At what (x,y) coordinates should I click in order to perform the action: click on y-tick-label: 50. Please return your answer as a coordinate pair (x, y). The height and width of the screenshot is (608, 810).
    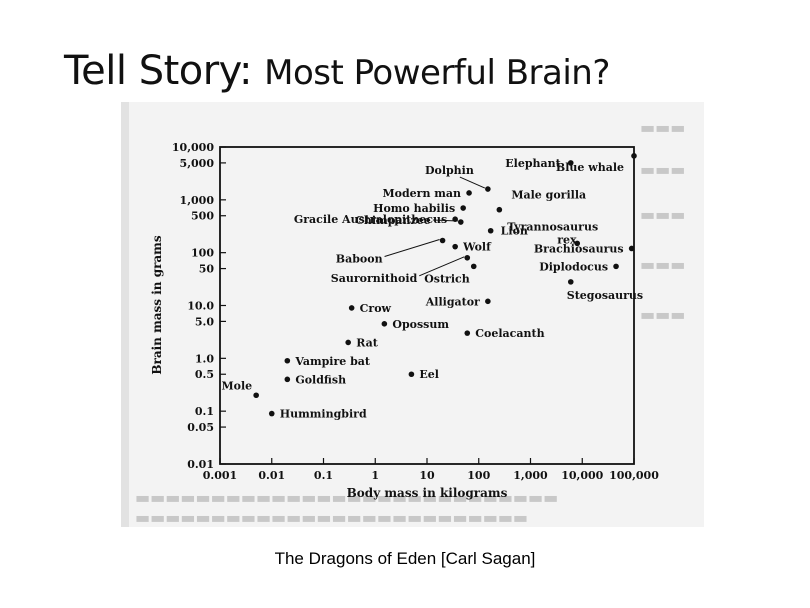
    Looking at the image, I should click on (207, 269).